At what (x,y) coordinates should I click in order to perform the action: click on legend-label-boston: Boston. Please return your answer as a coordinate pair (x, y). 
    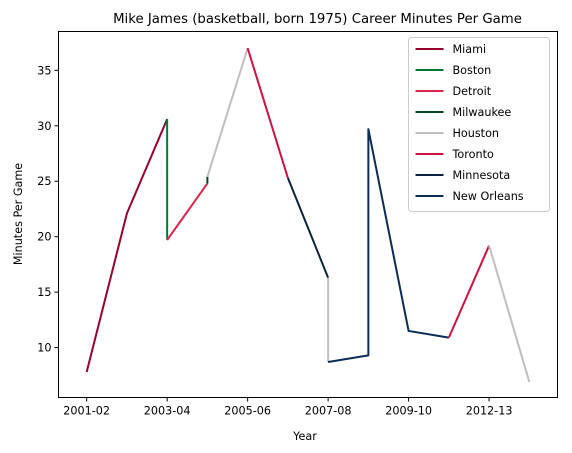
    Looking at the image, I should click on (472, 70).